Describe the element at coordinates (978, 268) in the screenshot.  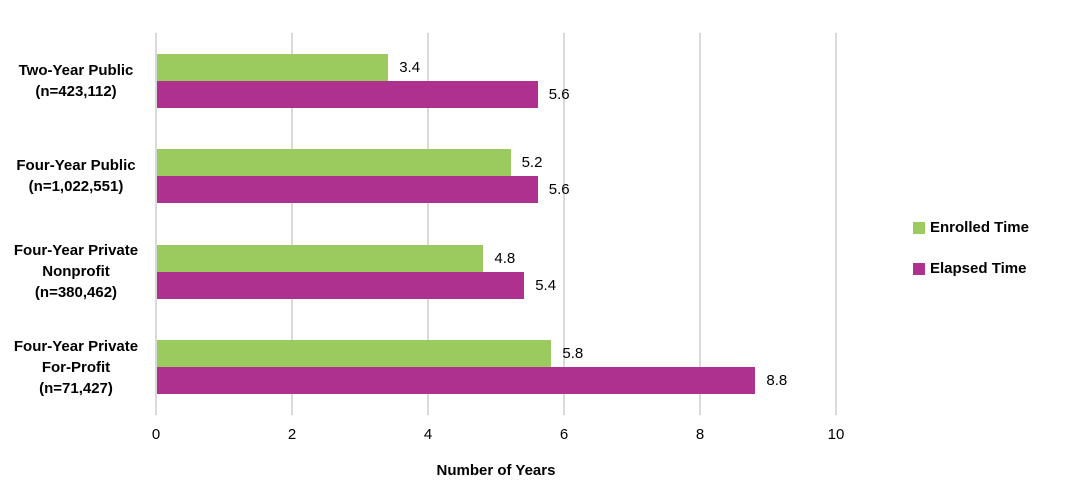
I see `legend-label: Elapsed Time` at that location.